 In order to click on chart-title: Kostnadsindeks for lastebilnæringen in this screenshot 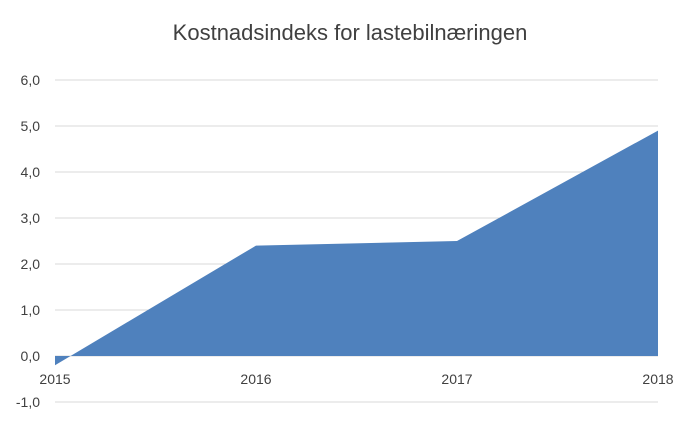, I will do `click(350, 32)`.